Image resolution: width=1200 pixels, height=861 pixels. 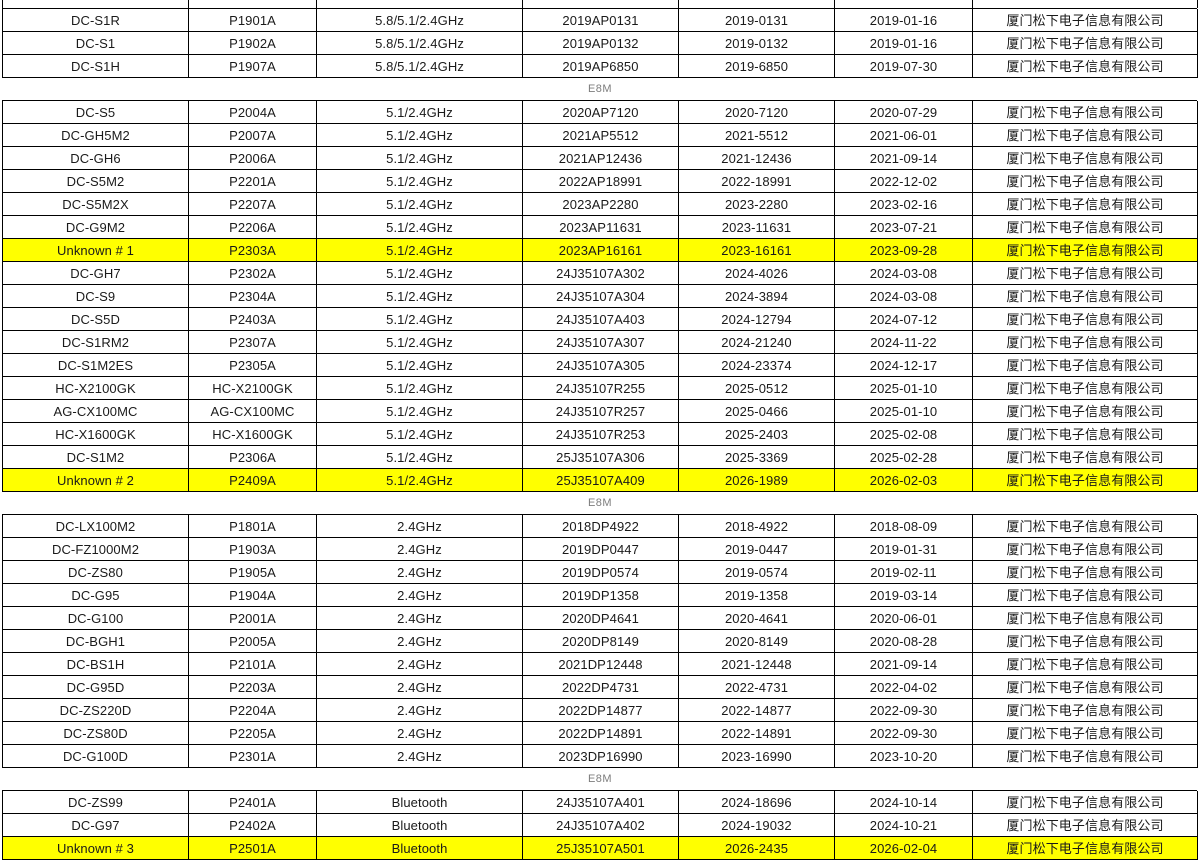 What do you see at coordinates (253, 526) in the screenshot?
I see `part-number-cell: P1801A` at bounding box center [253, 526].